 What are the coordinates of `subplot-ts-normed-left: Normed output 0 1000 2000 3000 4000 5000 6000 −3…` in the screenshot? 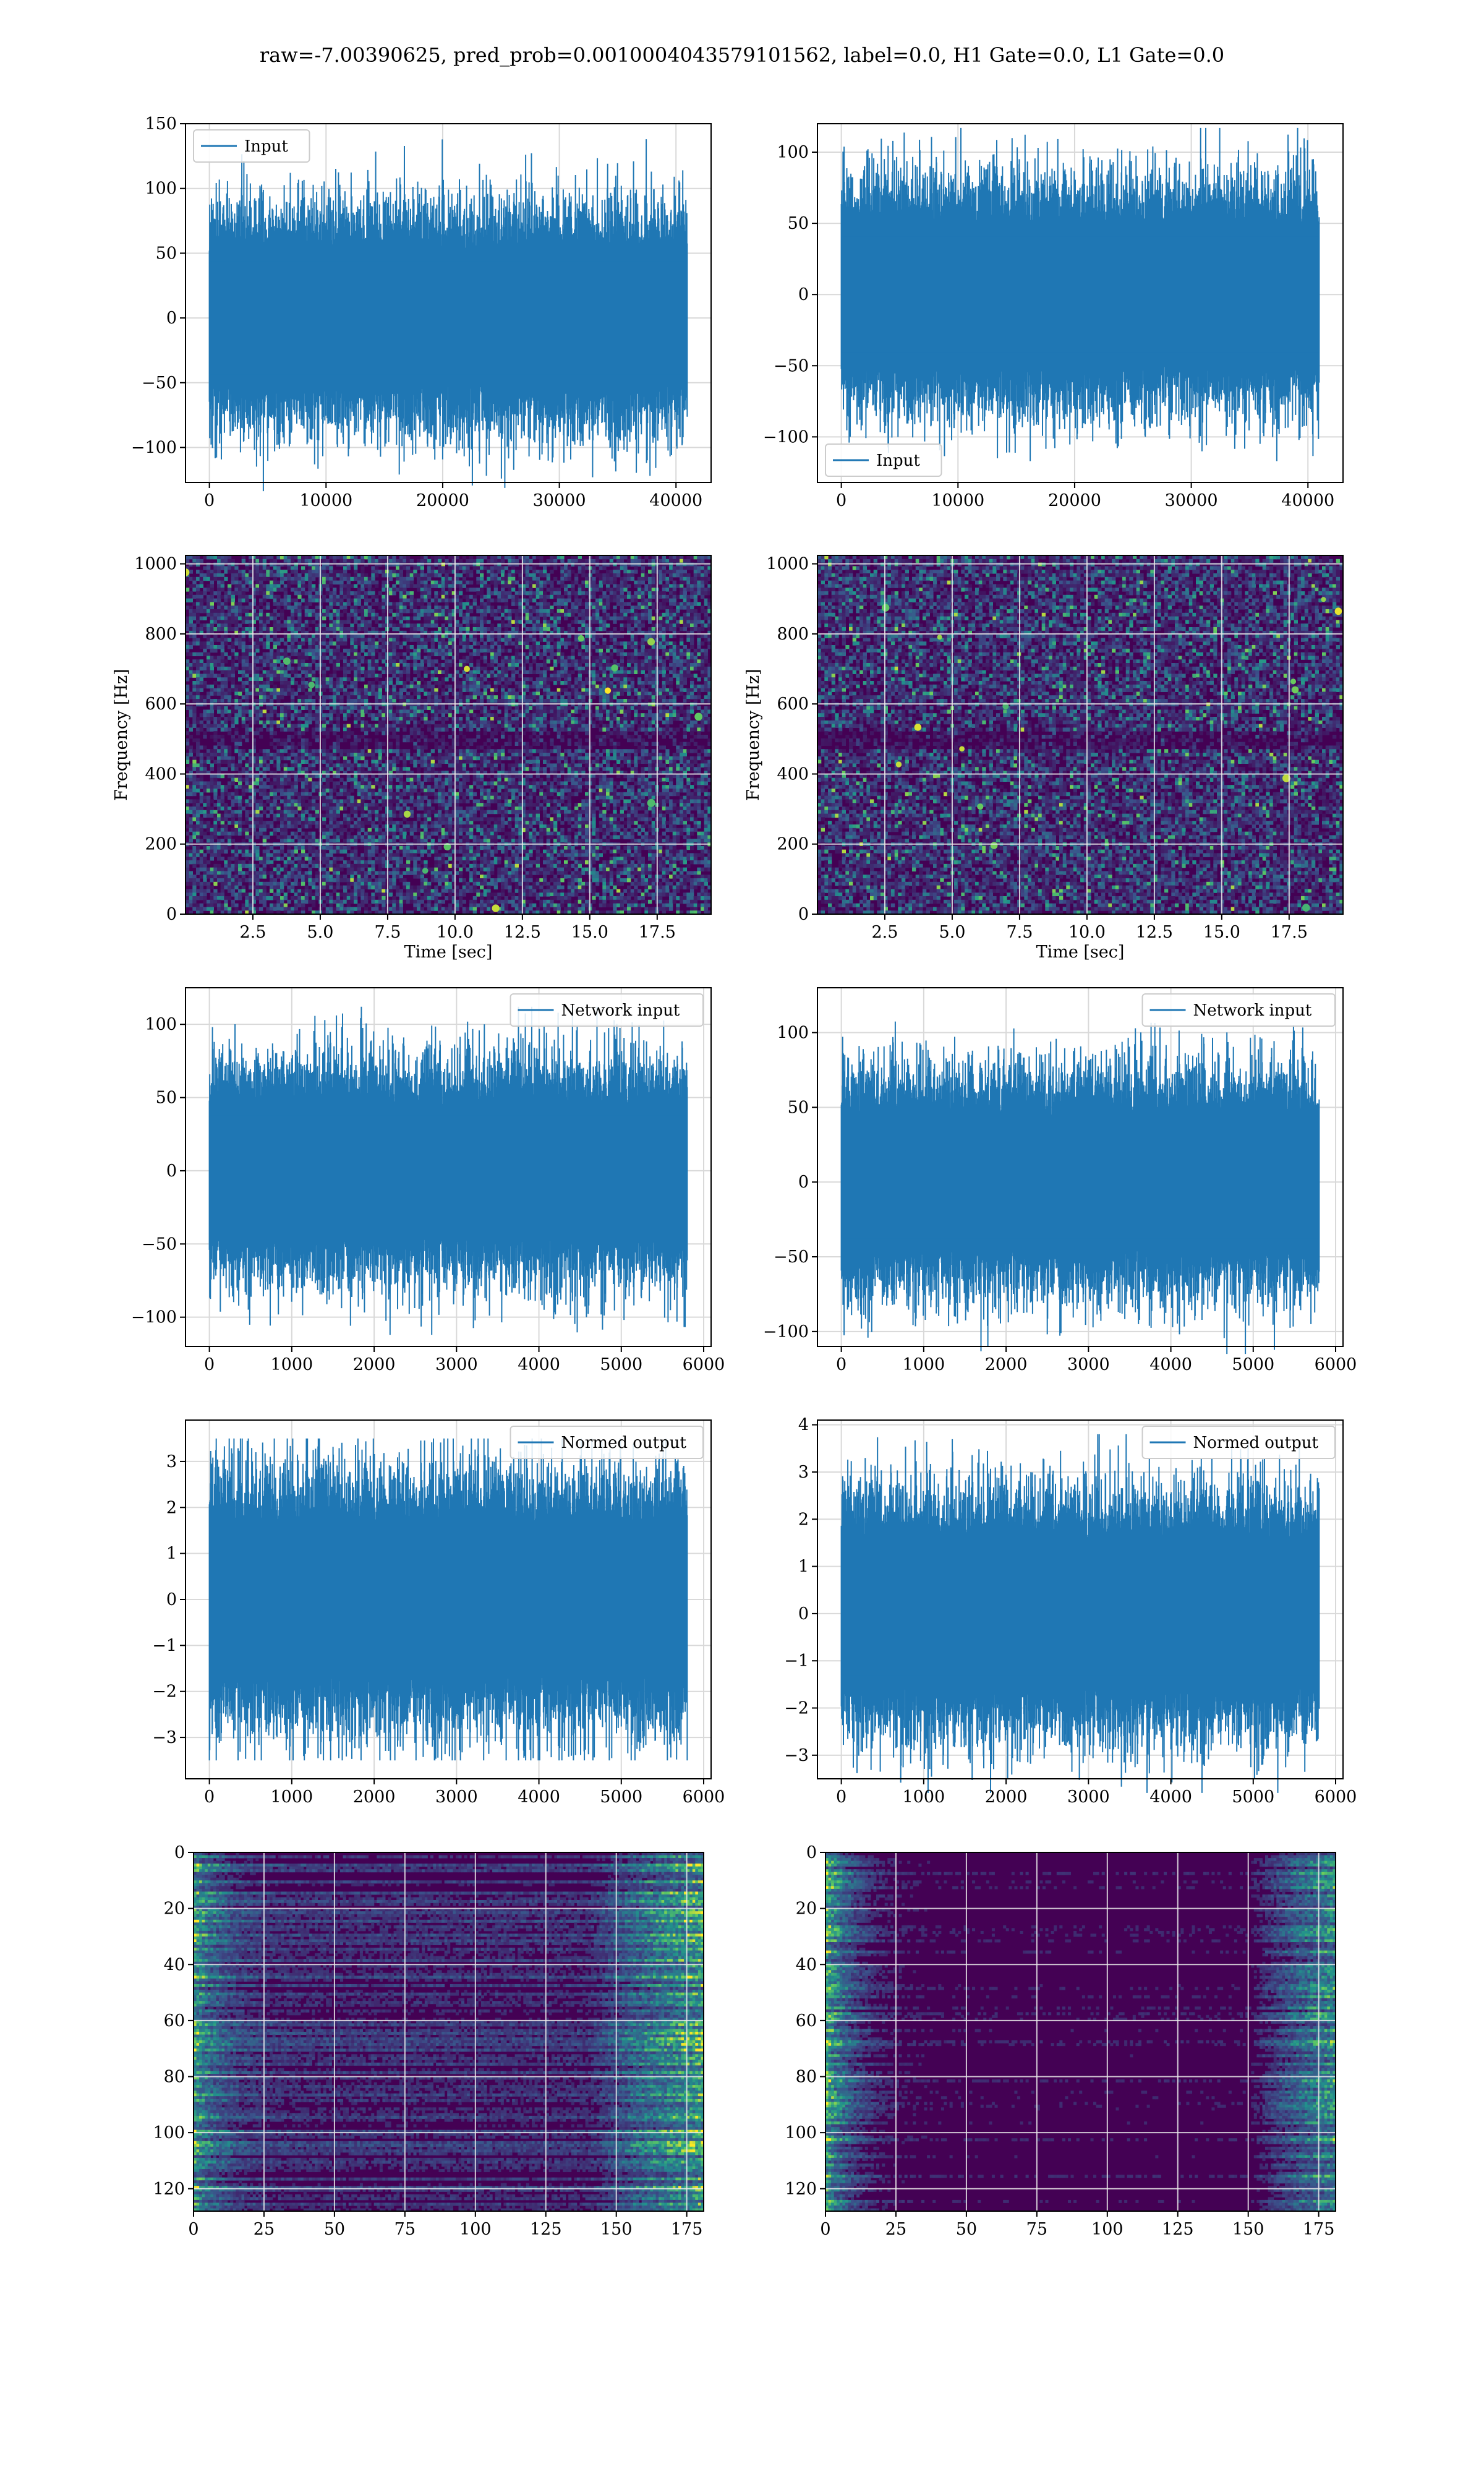 It's located at (438, 1613).